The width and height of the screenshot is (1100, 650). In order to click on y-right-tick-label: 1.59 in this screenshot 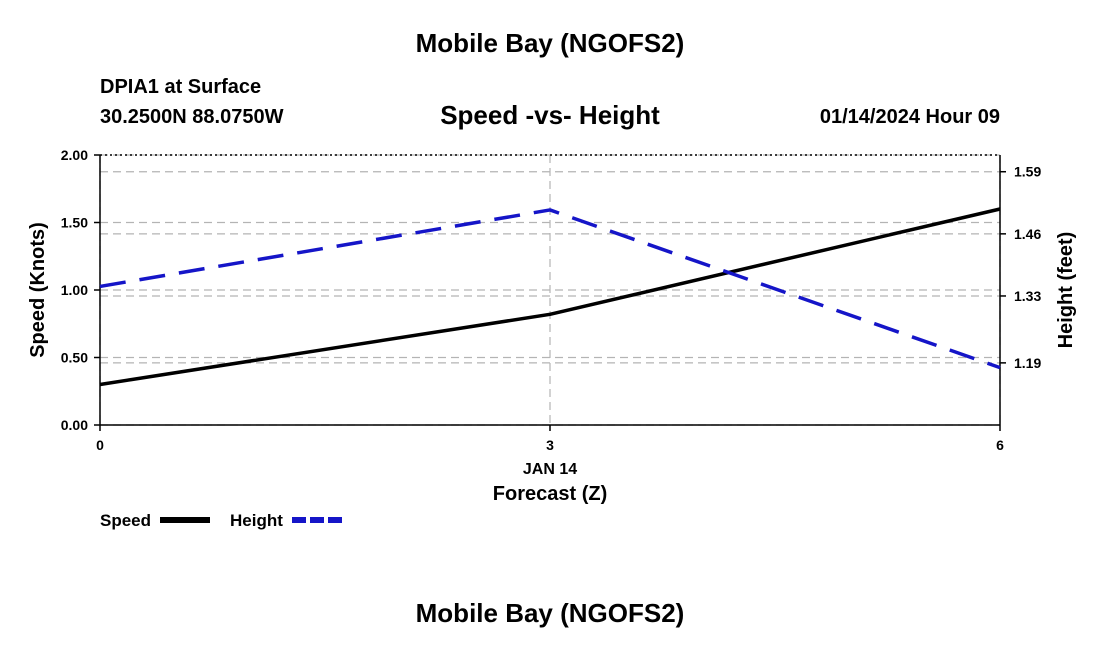, I will do `click(1027, 172)`.